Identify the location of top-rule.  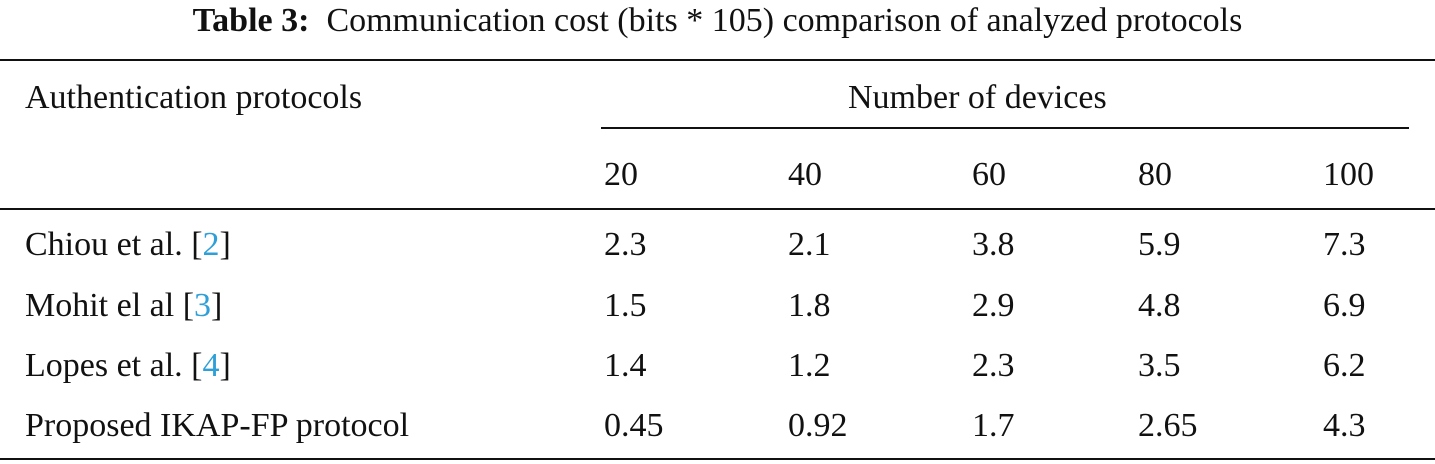
(717, 60).